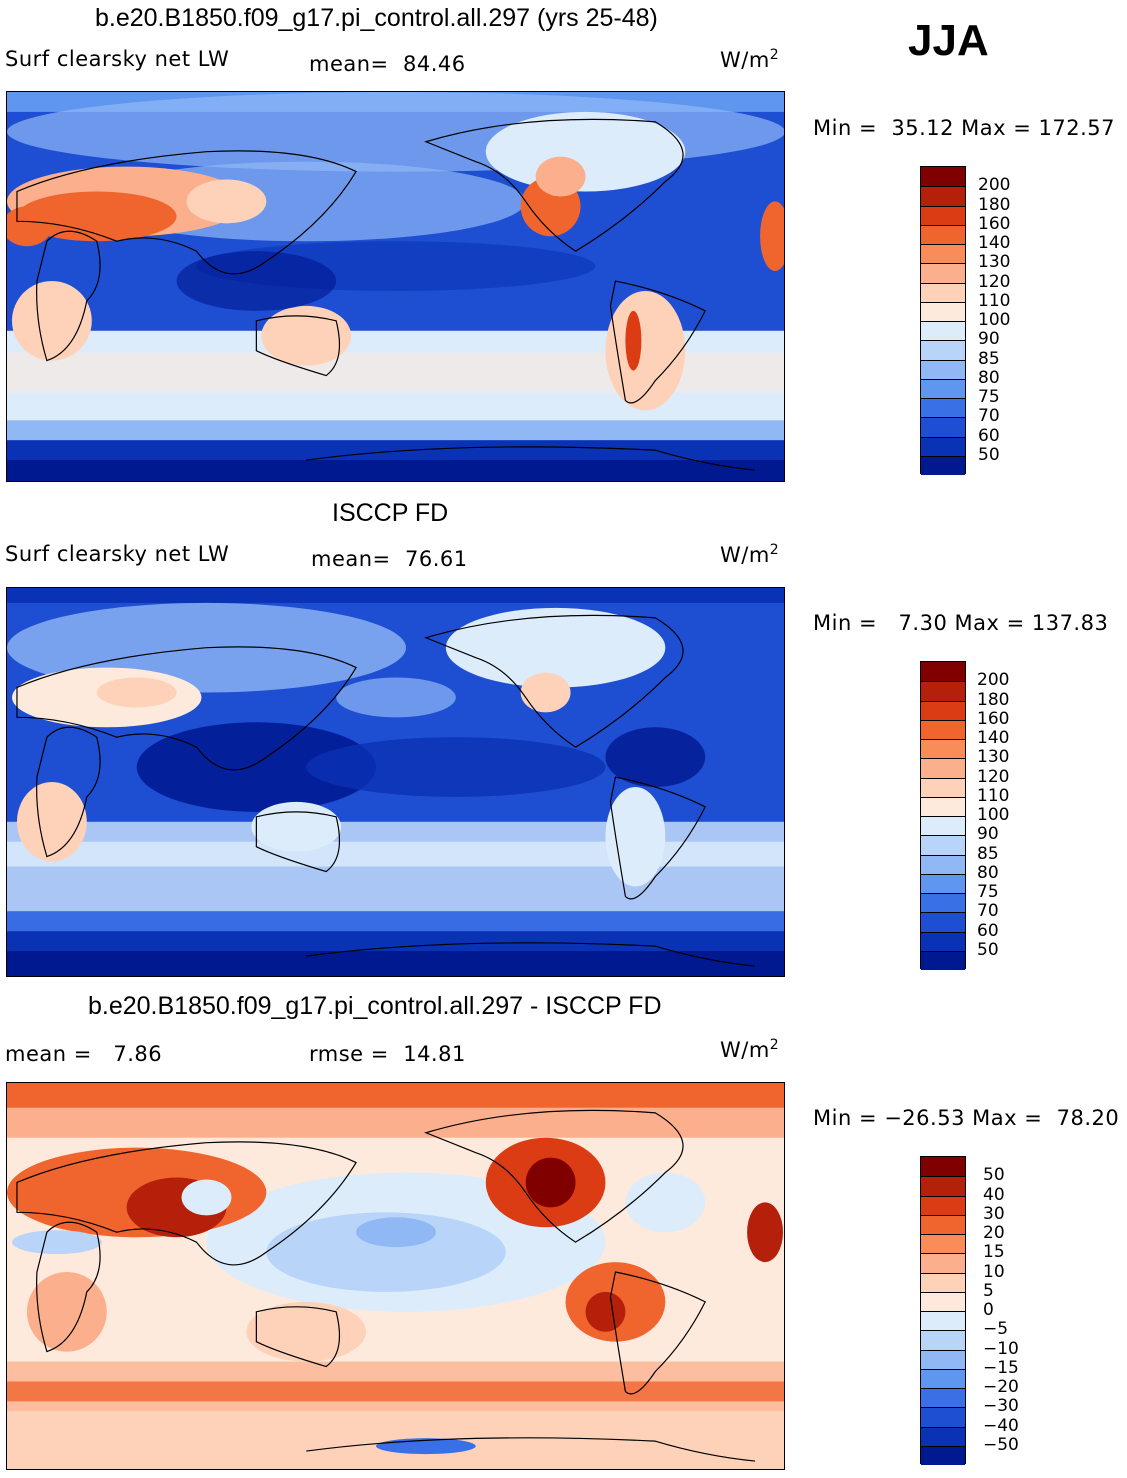 The image size is (1127, 1478). Describe the element at coordinates (1001, 1348) in the screenshot. I see `colorbar-tick-label: −10` at that location.